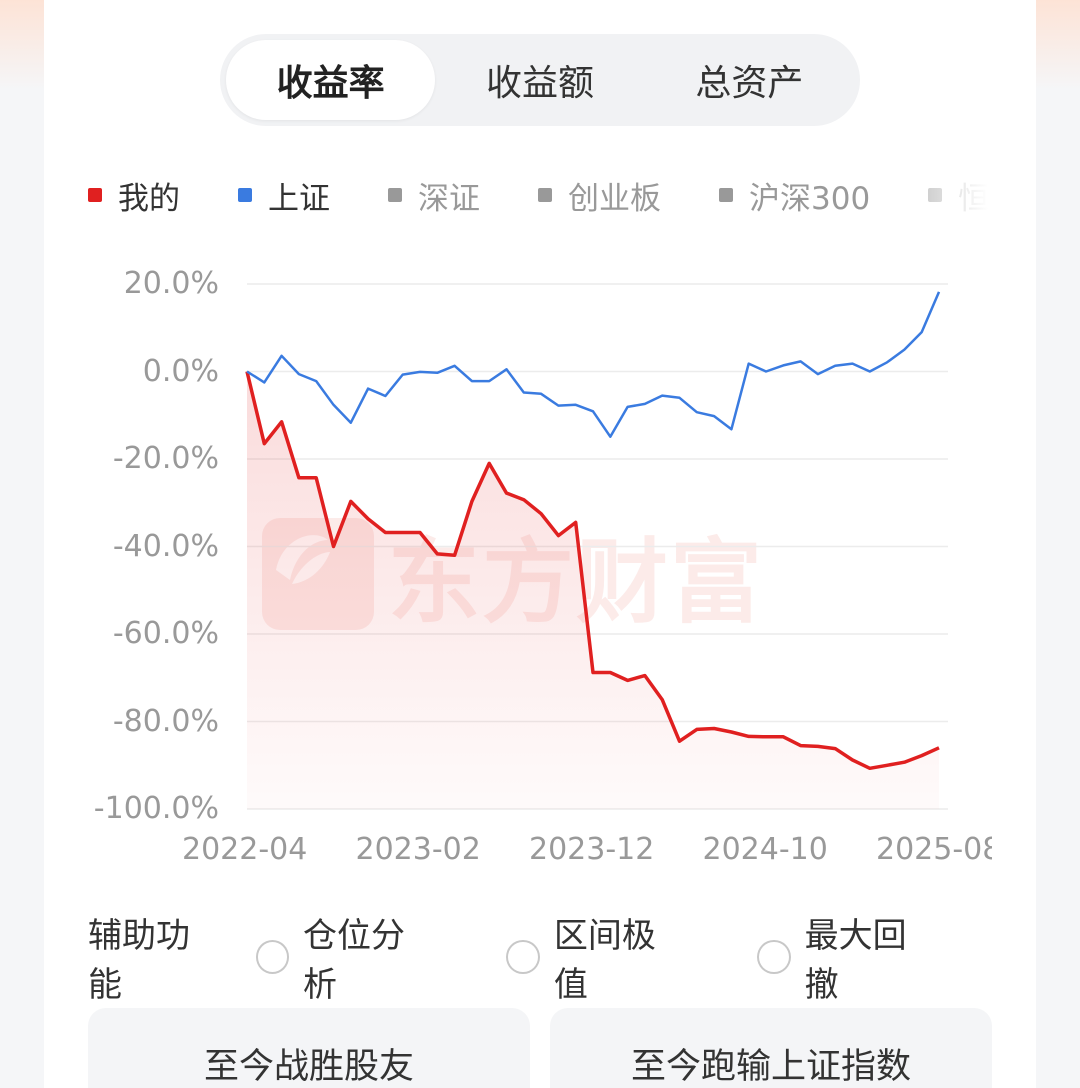  I want to click on assist-label: 辅助功能, so click(139, 960).